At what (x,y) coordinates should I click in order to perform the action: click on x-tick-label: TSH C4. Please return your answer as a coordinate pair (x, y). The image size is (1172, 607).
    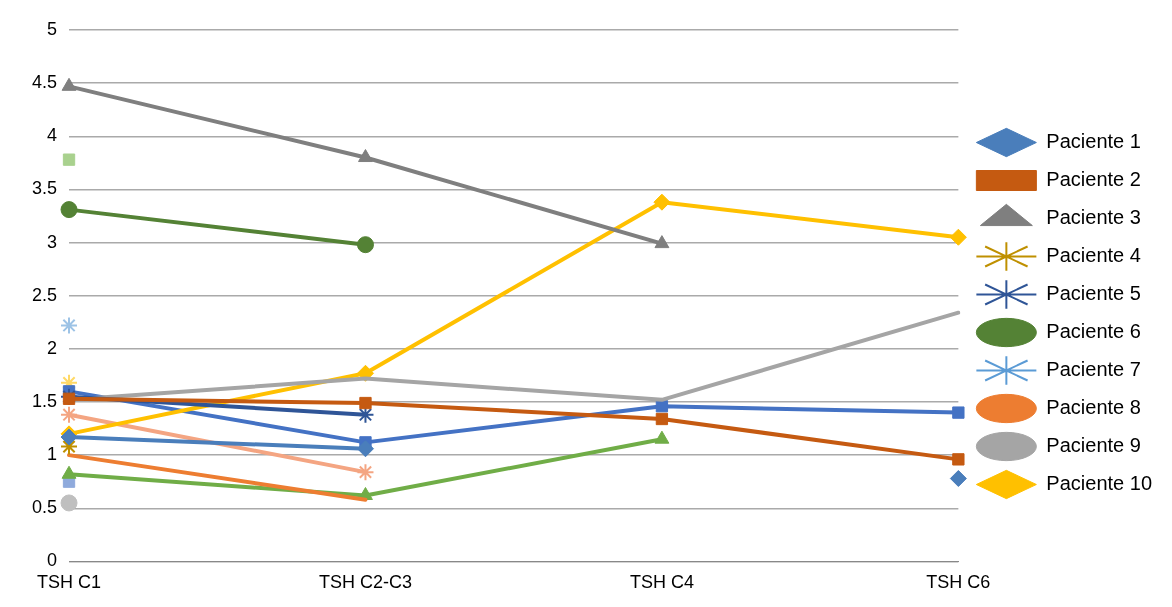
    Looking at the image, I should click on (661, 582).